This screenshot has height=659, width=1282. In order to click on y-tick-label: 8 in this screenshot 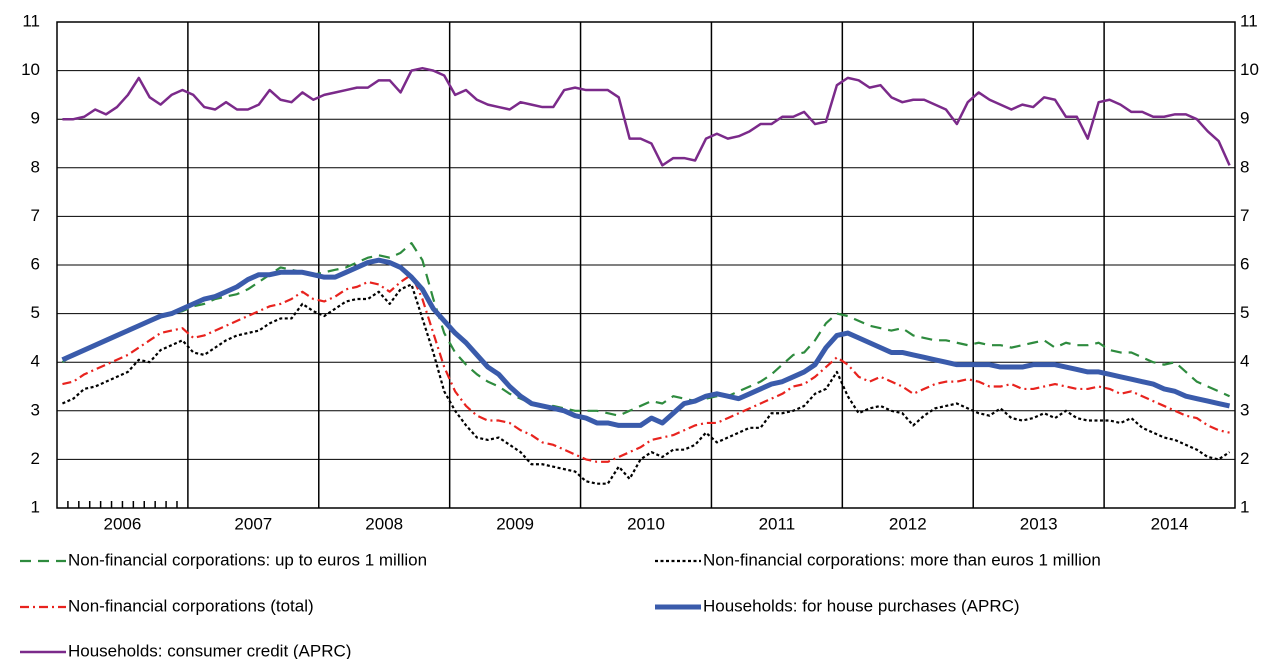, I will do `click(35, 166)`.